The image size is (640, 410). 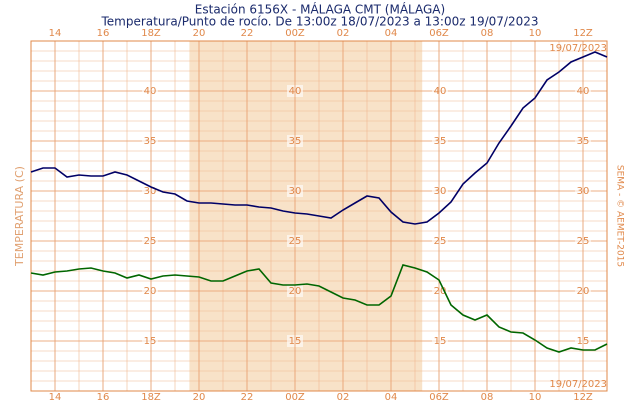 What do you see at coordinates (487, 33) in the screenshot?
I see `x-tick-label-top: 08` at bounding box center [487, 33].